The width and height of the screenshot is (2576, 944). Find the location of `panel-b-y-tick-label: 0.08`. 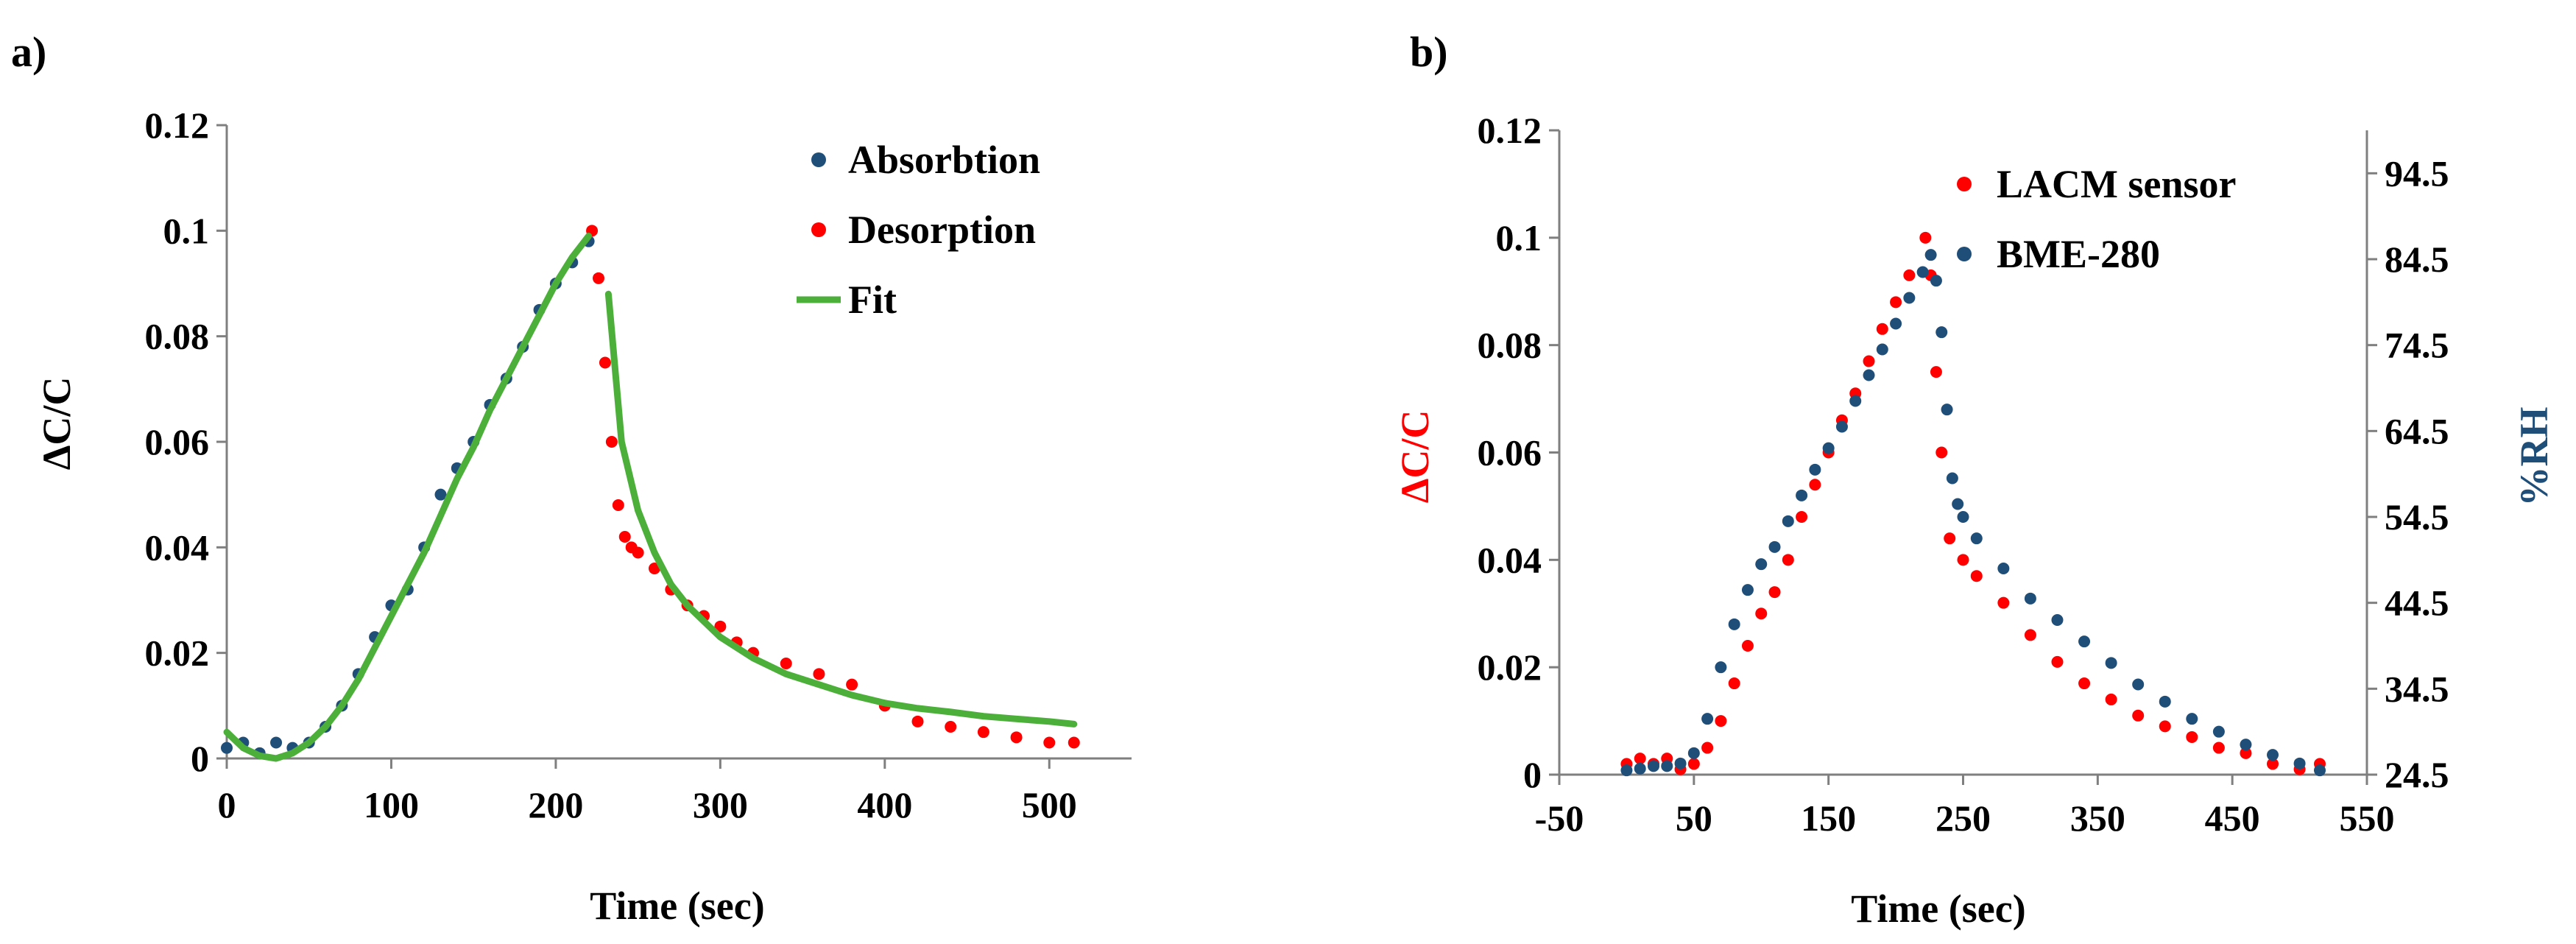

panel-b-y-tick-label: 0.08 is located at coordinates (1510, 345).